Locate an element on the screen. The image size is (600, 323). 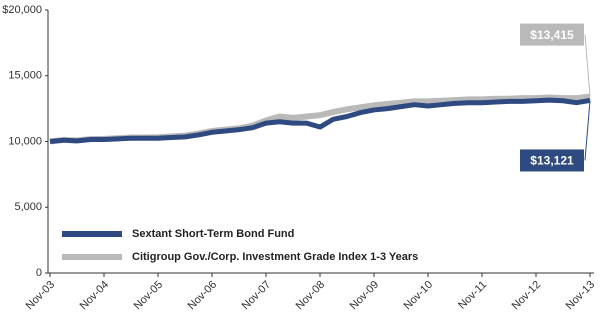
x-tick-label: Nov-13 is located at coordinates (581, 296).